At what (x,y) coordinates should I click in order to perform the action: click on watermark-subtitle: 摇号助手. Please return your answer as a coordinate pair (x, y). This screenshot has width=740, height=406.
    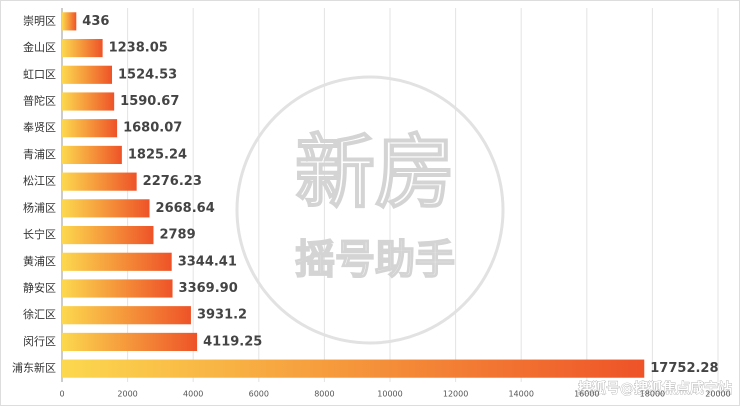
    Looking at the image, I should click on (375, 260).